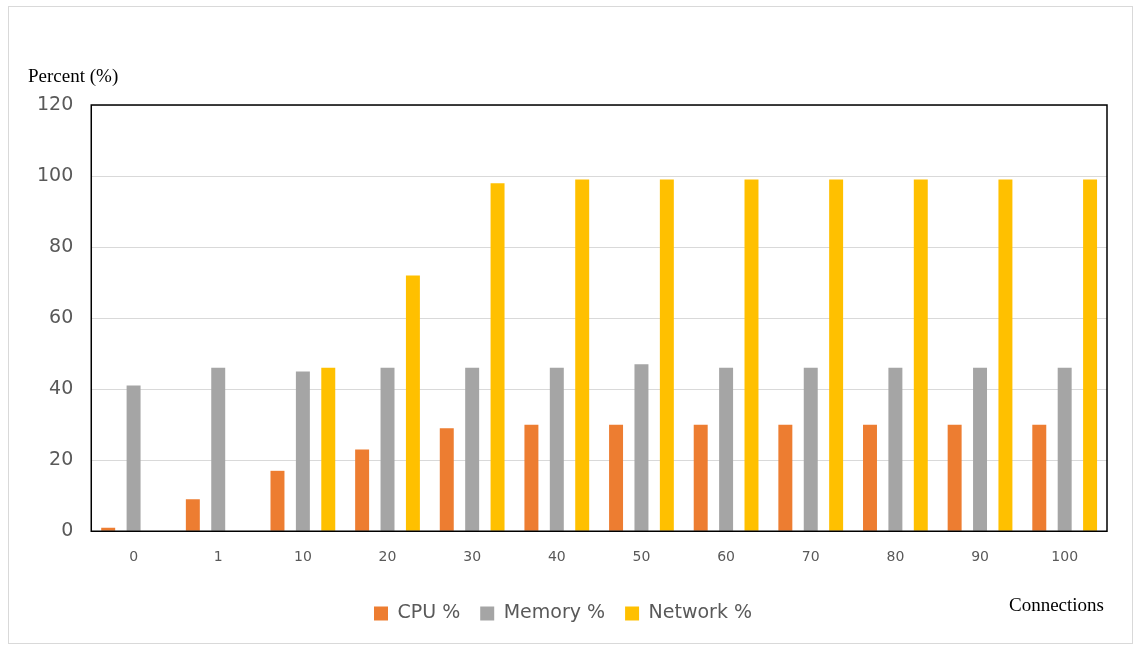  What do you see at coordinates (641, 556) in the screenshot?
I see `x-tick-label: 50` at bounding box center [641, 556].